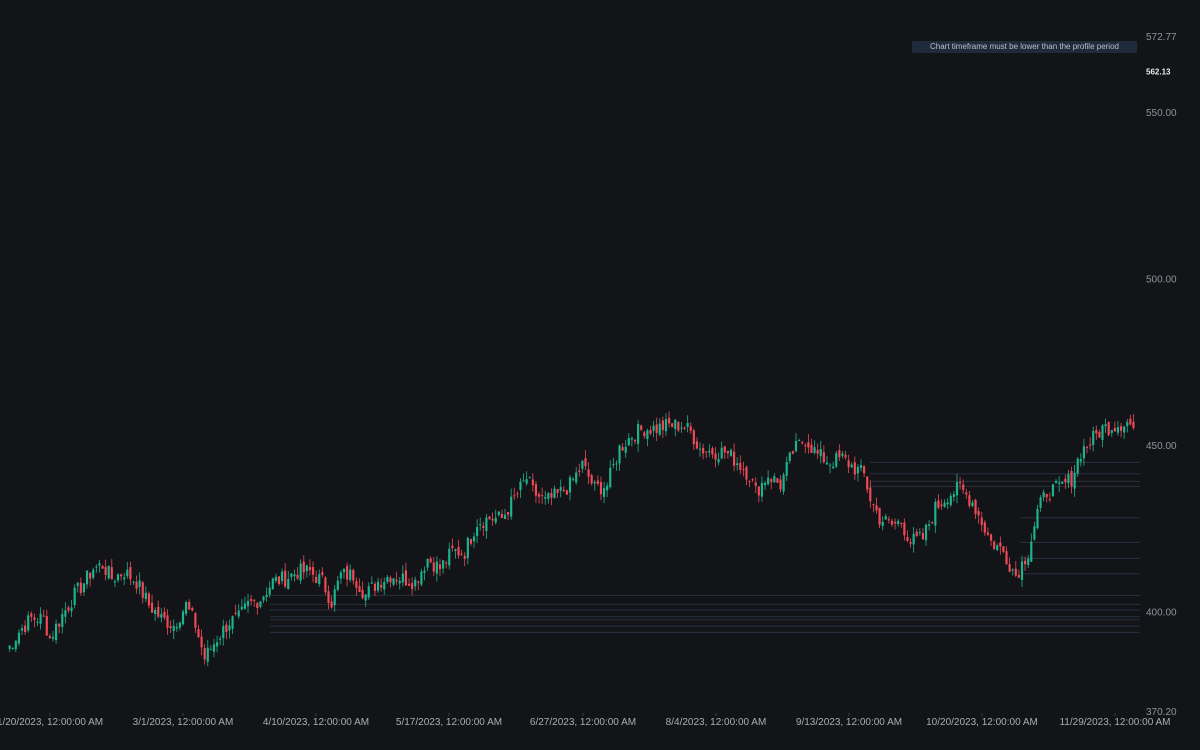  I want to click on time-axis-label: 1/20/2023, 12:00:00 AM, so click(51, 722).